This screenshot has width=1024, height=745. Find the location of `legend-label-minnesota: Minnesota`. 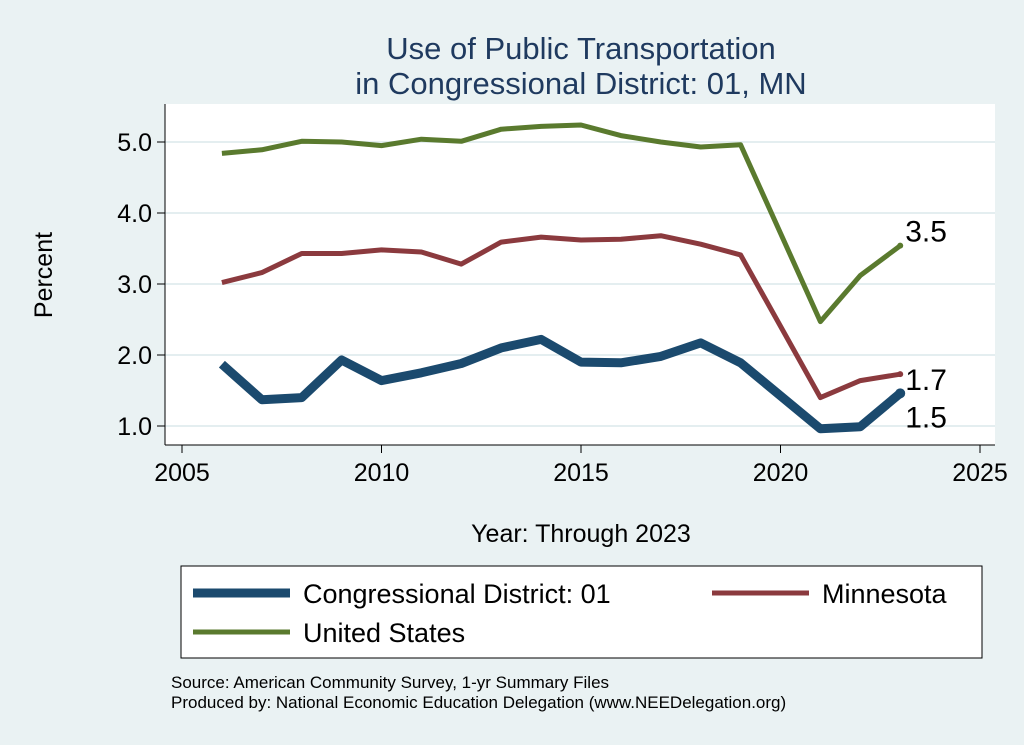

legend-label-minnesota: Minnesota is located at coordinates (885, 594).